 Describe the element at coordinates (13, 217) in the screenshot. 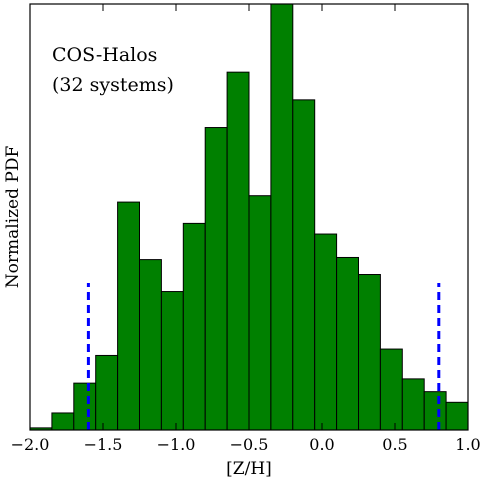

I see `y-axis-label: Normalized PDF` at that location.